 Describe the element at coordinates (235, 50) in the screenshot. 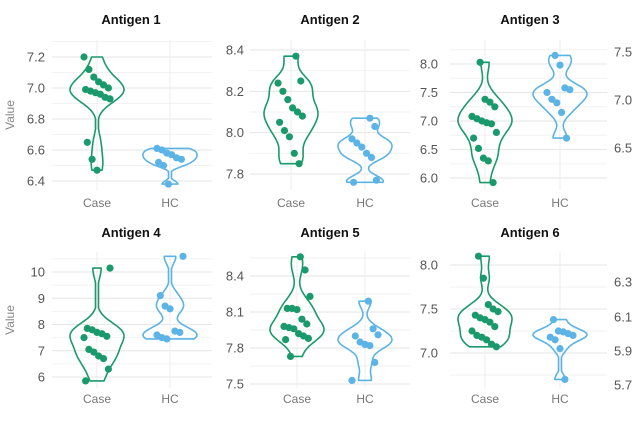

I see `y-tick-label: 8.4` at that location.